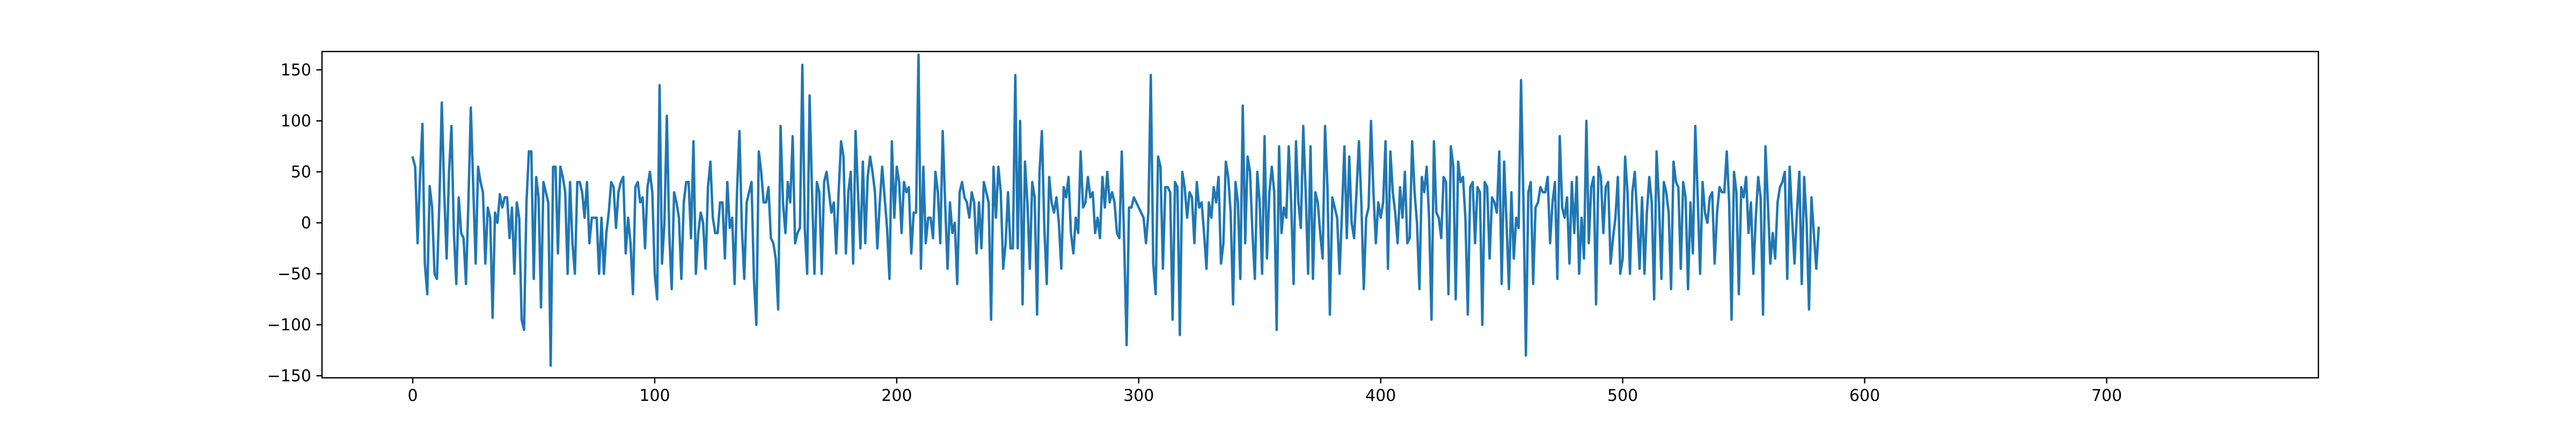 This screenshot has height=432, width=2576. Describe the element at coordinates (1864, 395) in the screenshot. I see `x-tick-label: 600` at that location.